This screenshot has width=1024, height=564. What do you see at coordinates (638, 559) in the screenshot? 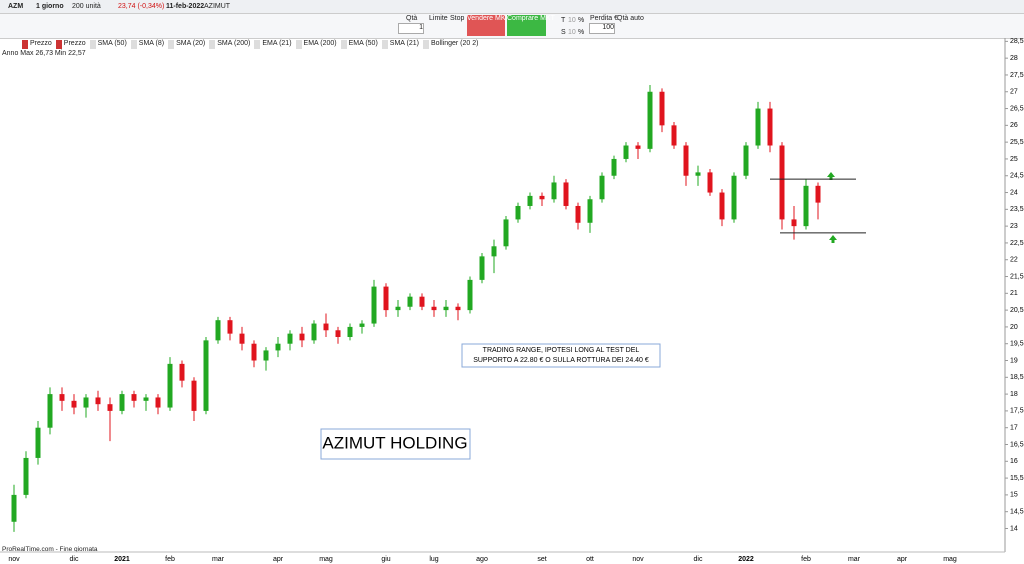
I see `x-tick-label: nov` at bounding box center [638, 559].